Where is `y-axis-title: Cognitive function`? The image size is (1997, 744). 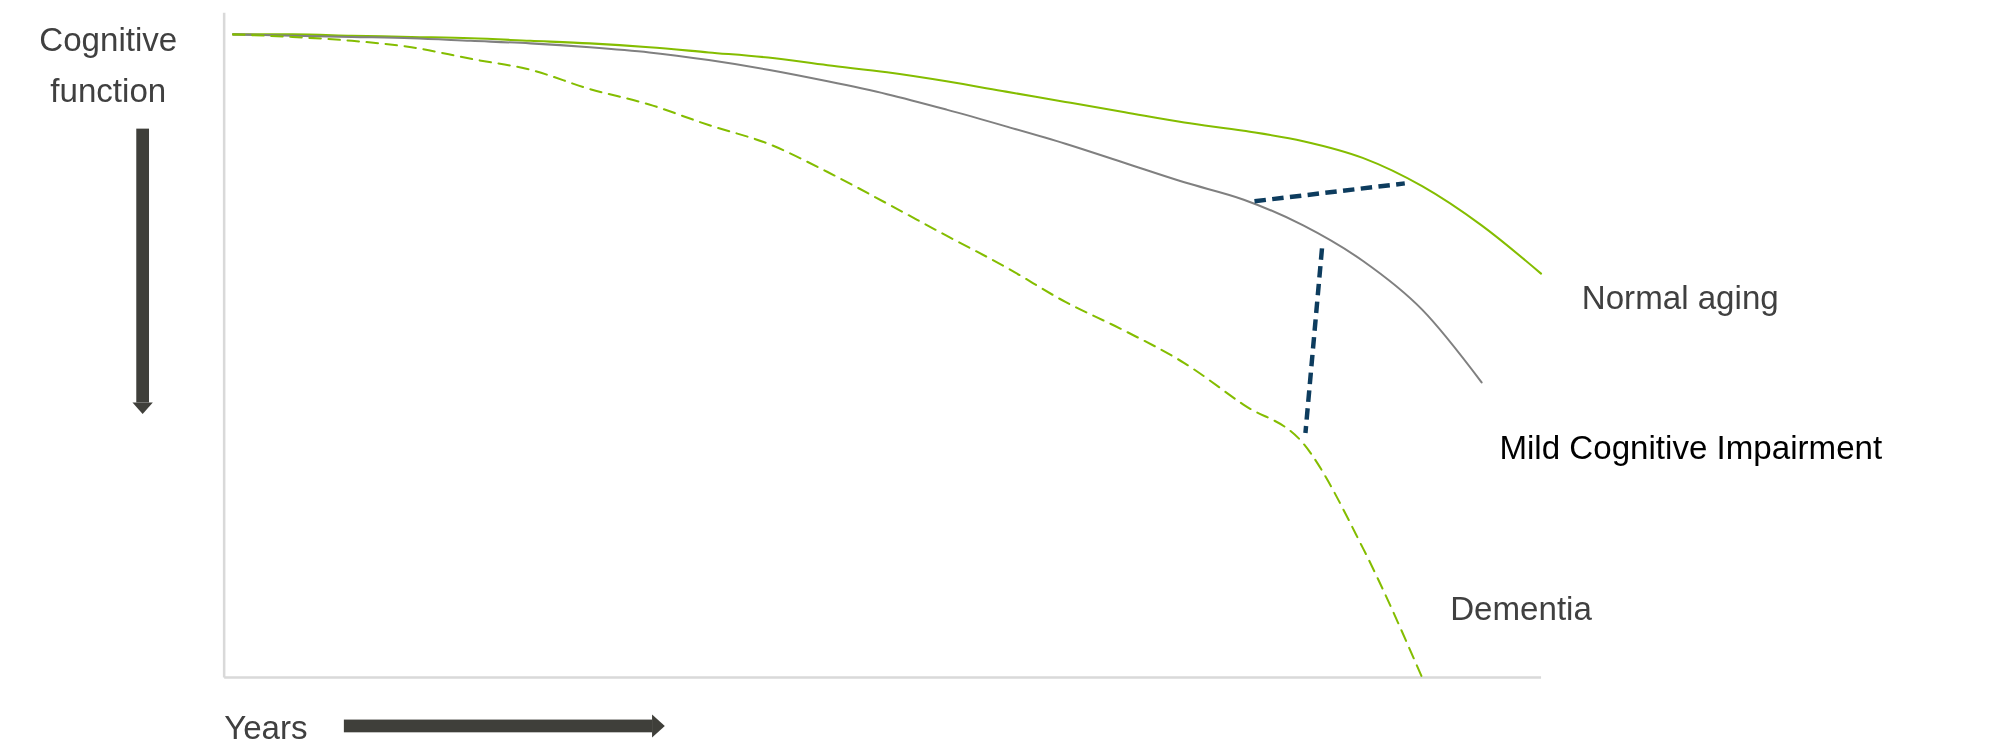
y-axis-title: Cognitive function is located at coordinates (108, 64).